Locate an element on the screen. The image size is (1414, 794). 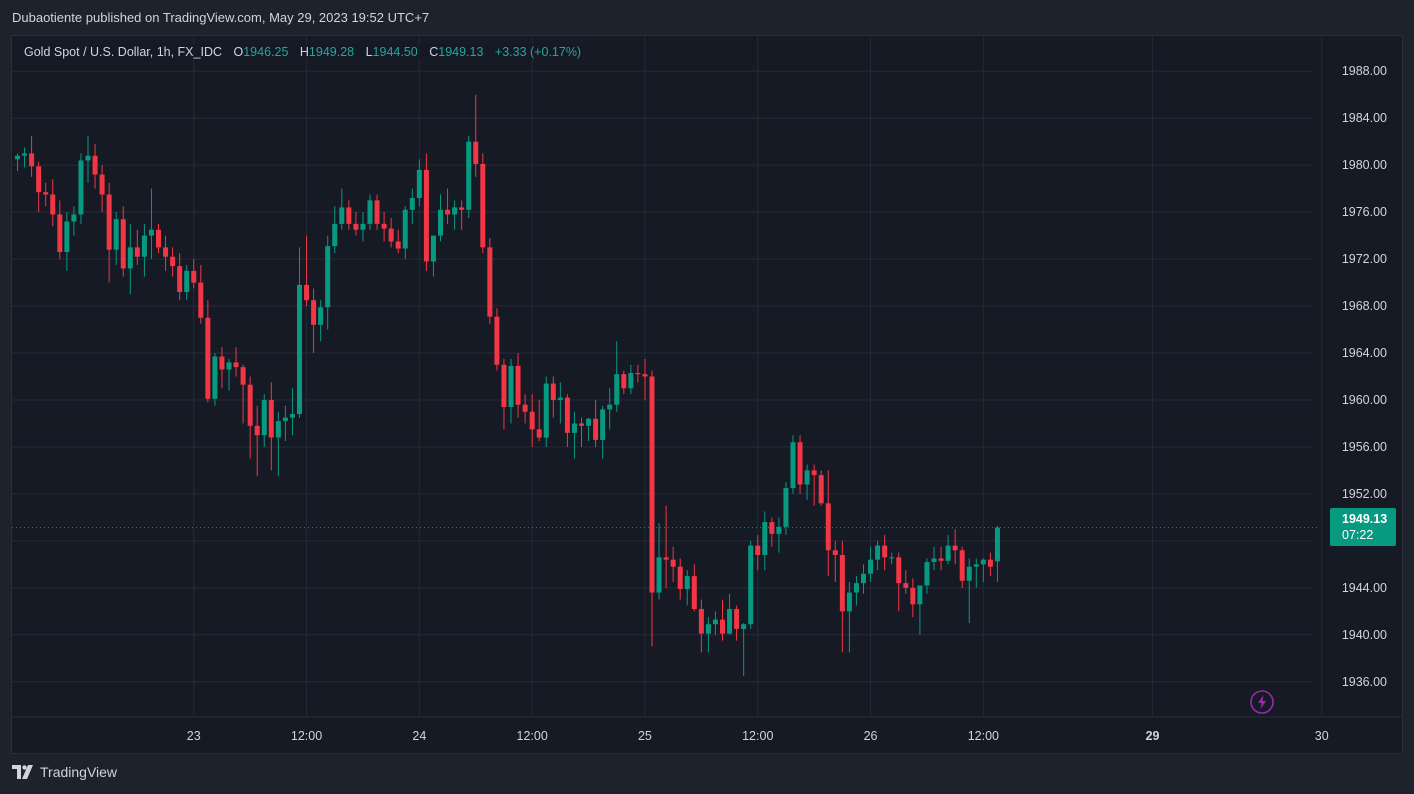
bar-countdown: 07:22 is located at coordinates (1358, 535).